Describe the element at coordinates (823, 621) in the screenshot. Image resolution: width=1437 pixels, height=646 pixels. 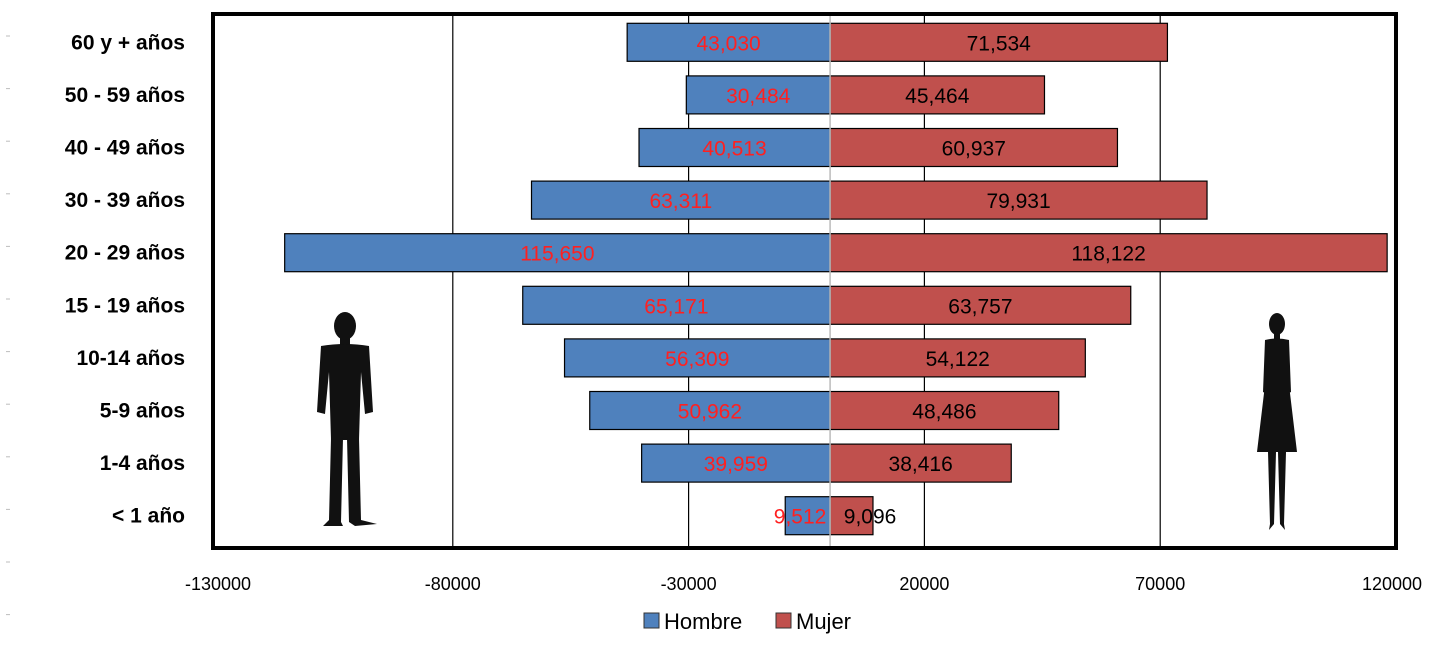
I see `legend-label-mujer: Mujer` at that location.